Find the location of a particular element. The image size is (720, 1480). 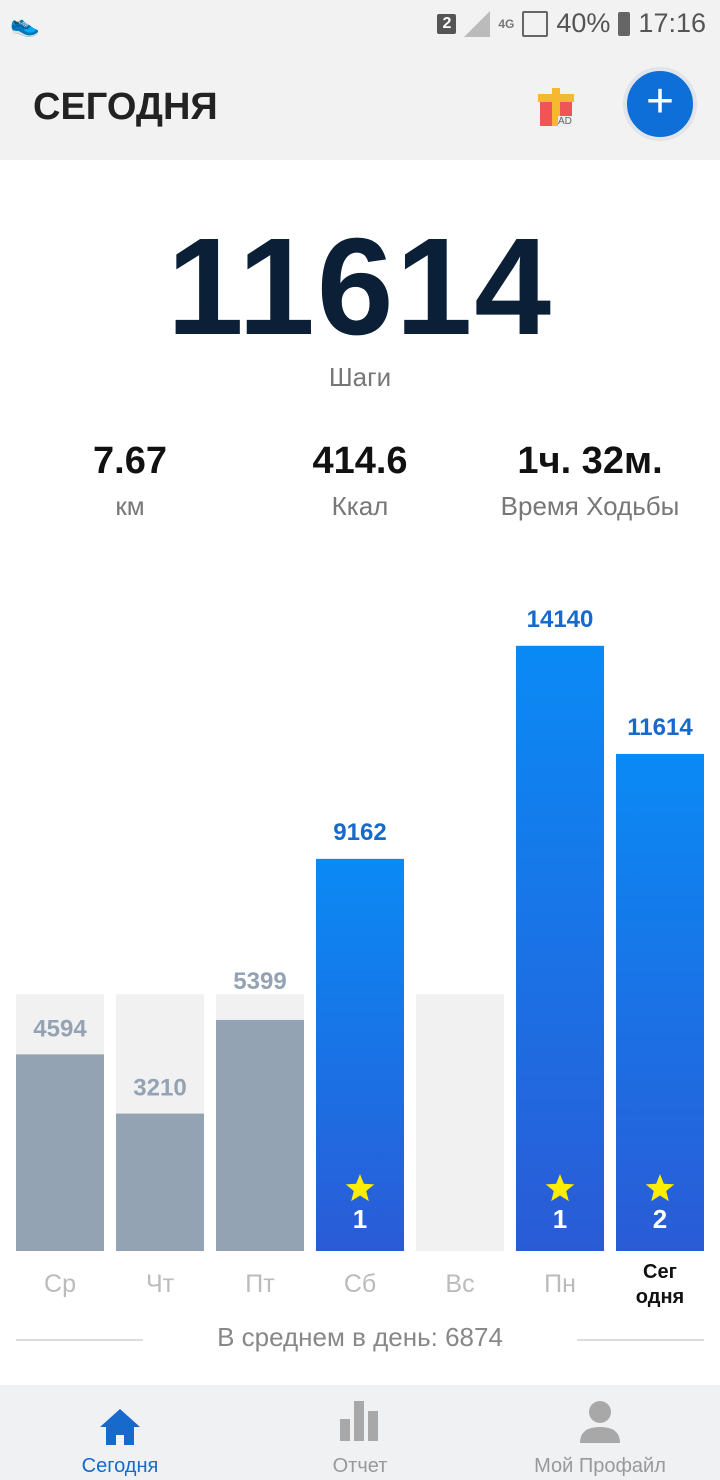

bar-value-label: 11614 is located at coordinates (660, 727).